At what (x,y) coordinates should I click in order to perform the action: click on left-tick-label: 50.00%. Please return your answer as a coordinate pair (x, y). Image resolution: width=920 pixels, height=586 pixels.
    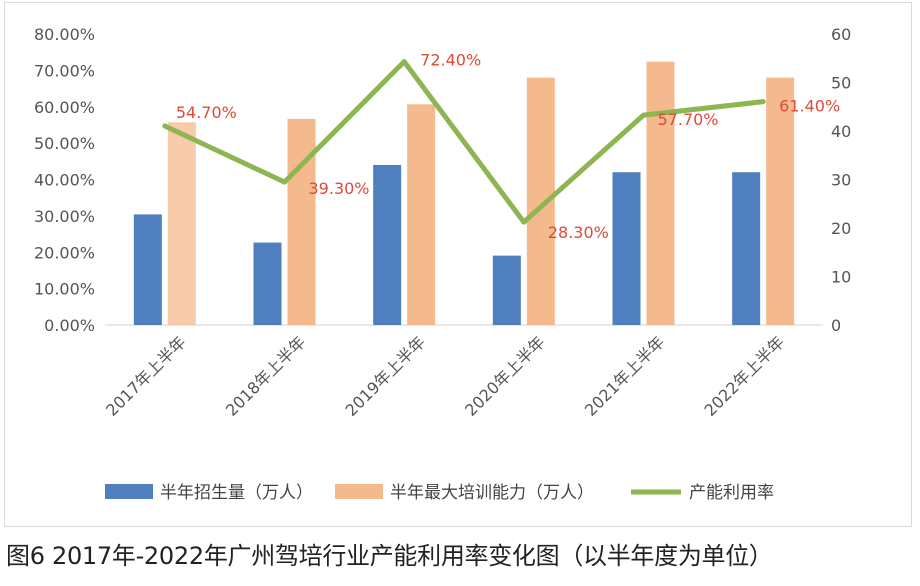
    Looking at the image, I should click on (64, 143).